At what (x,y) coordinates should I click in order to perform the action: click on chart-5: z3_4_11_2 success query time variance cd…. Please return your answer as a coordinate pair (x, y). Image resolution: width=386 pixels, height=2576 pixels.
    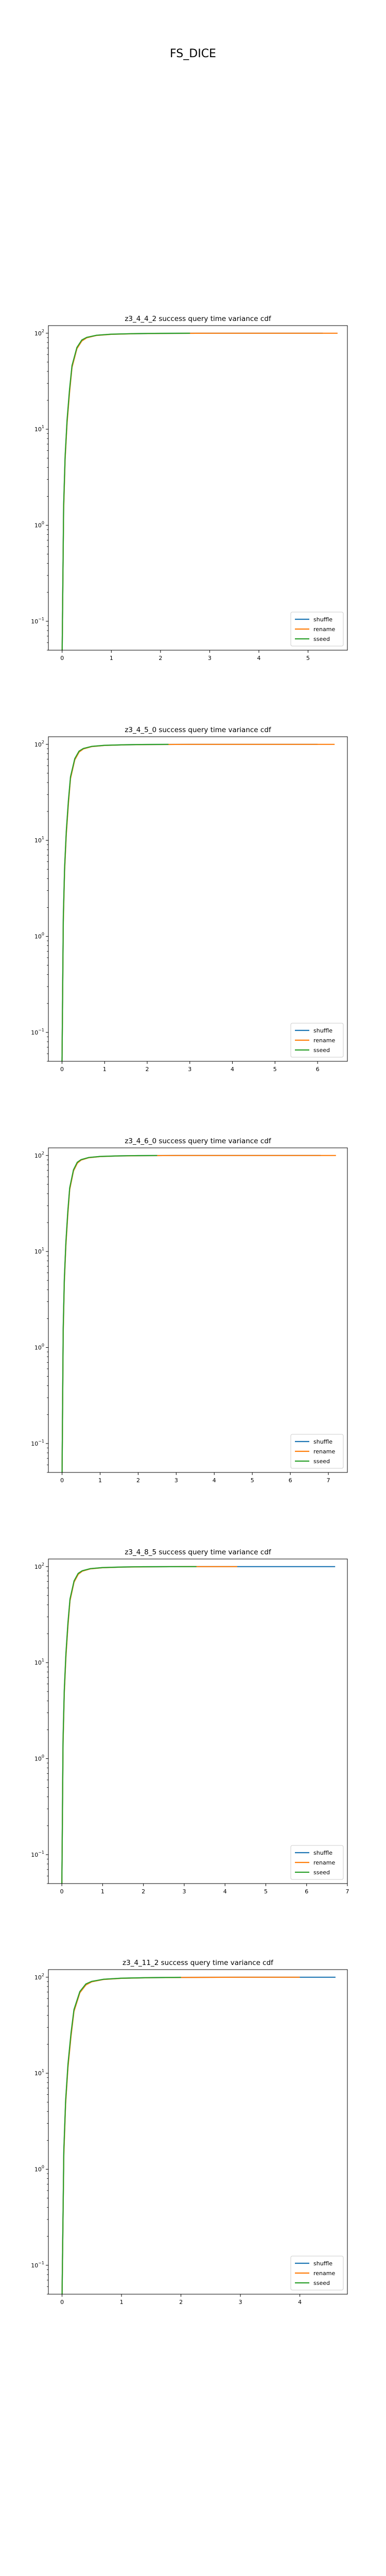
    Looking at the image, I should click on (189, 2132).